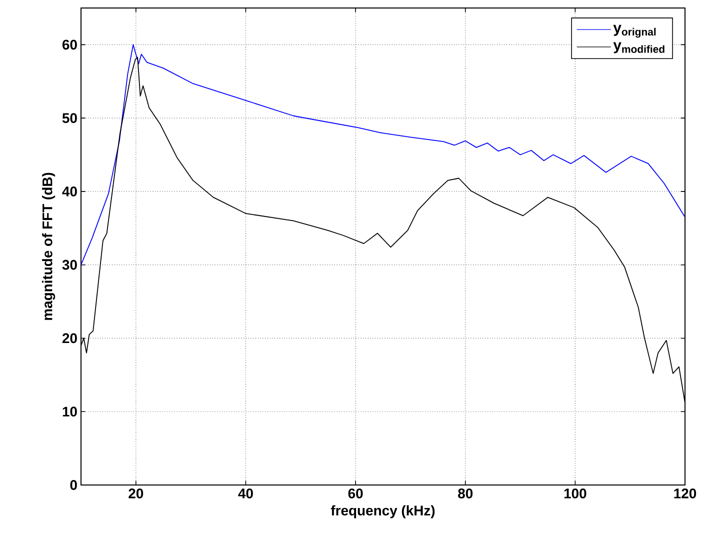 The height and width of the screenshot is (552, 705). I want to click on x-tick-label: 80, so click(465, 493).